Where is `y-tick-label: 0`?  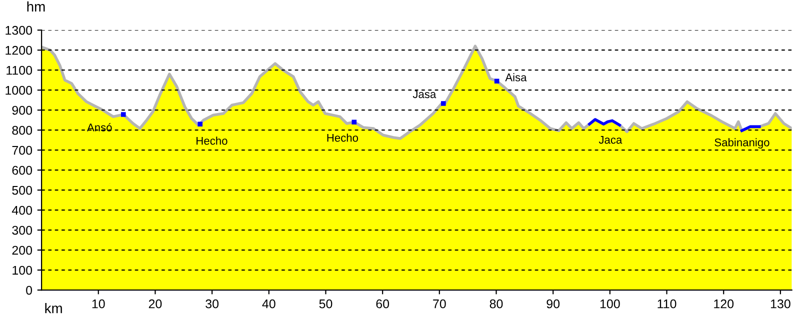
y-tick-label: 0 is located at coordinates (29, 290).